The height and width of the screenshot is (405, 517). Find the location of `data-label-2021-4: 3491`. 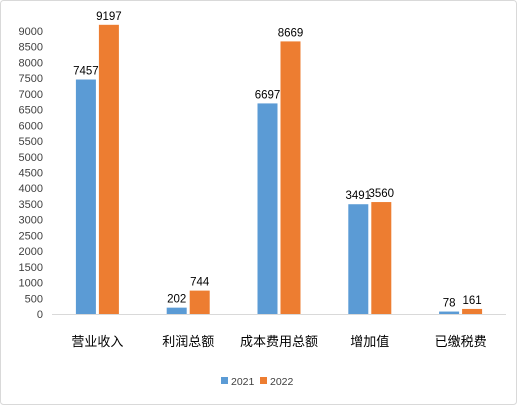

data-label-2021-4: 3491 is located at coordinates (359, 196).